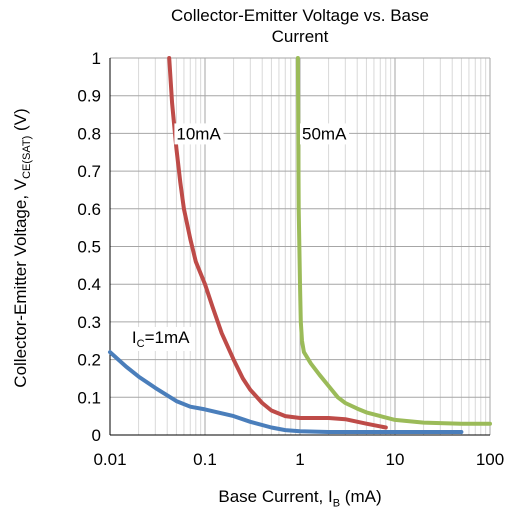  I want to click on x-tick-label: 10, so click(395, 459).